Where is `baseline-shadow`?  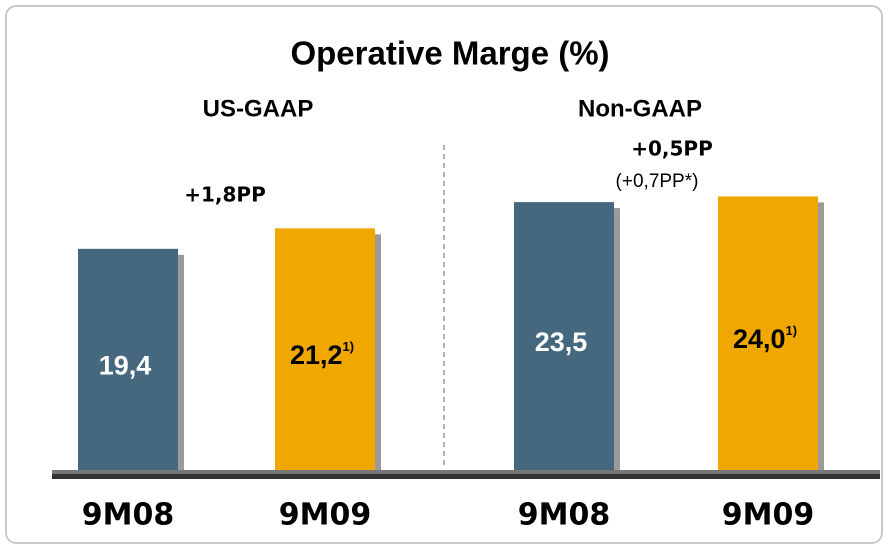
baseline-shadow is located at coordinates (466, 472).